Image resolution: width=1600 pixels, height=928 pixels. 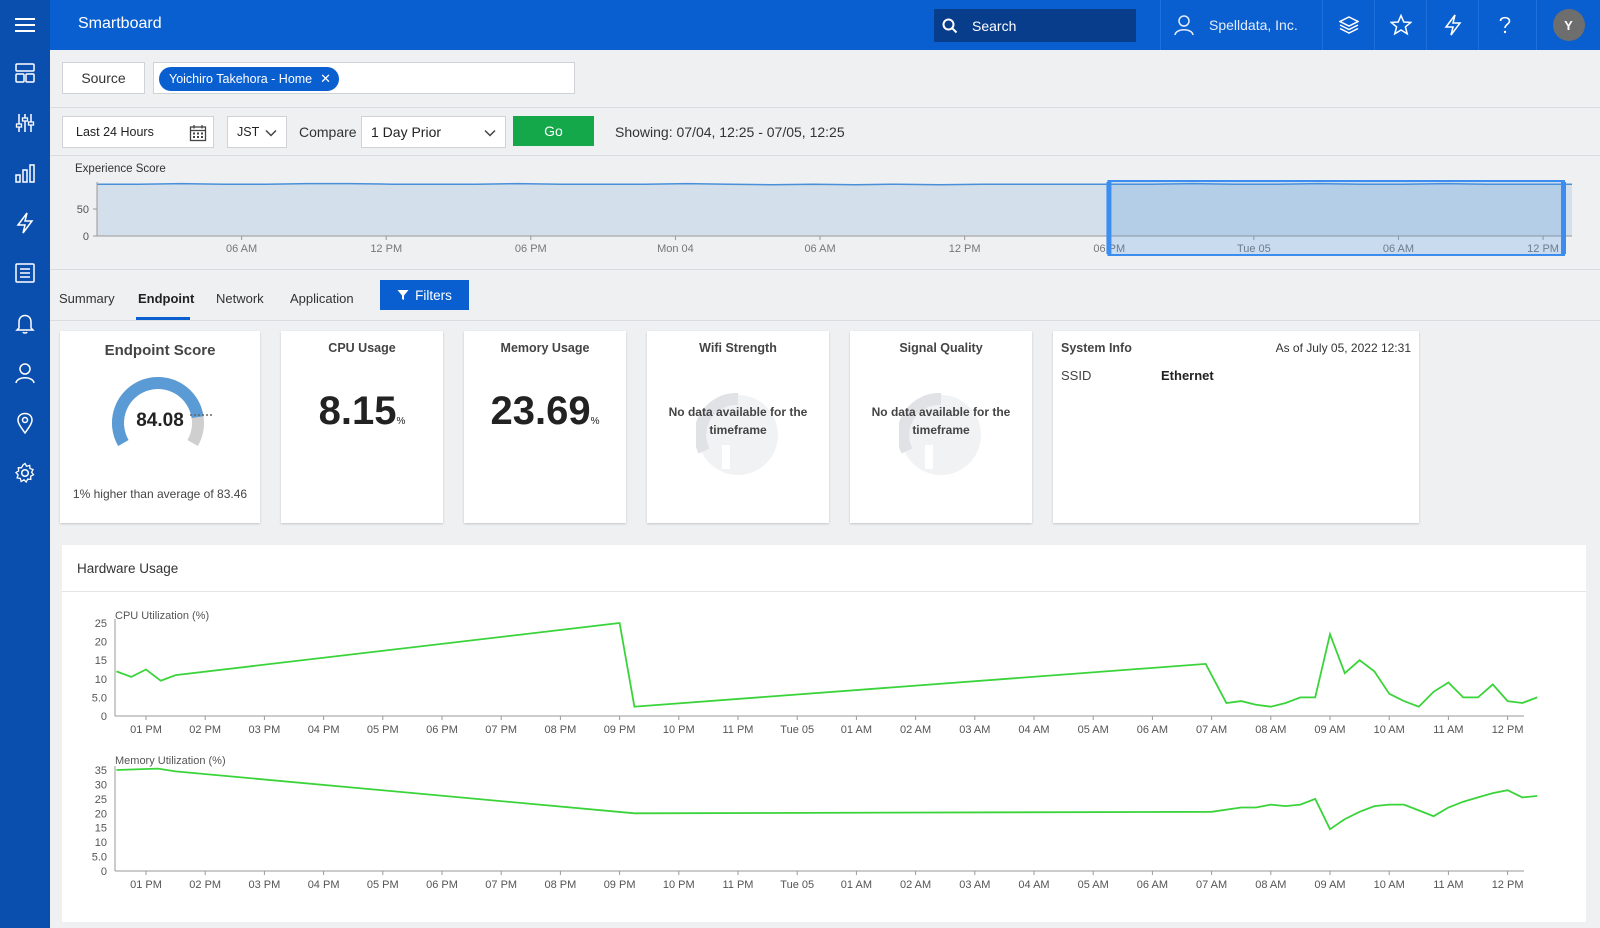 What do you see at coordinates (1448, 885) in the screenshot?
I see `memory-x-tick-label: 11 AM` at bounding box center [1448, 885].